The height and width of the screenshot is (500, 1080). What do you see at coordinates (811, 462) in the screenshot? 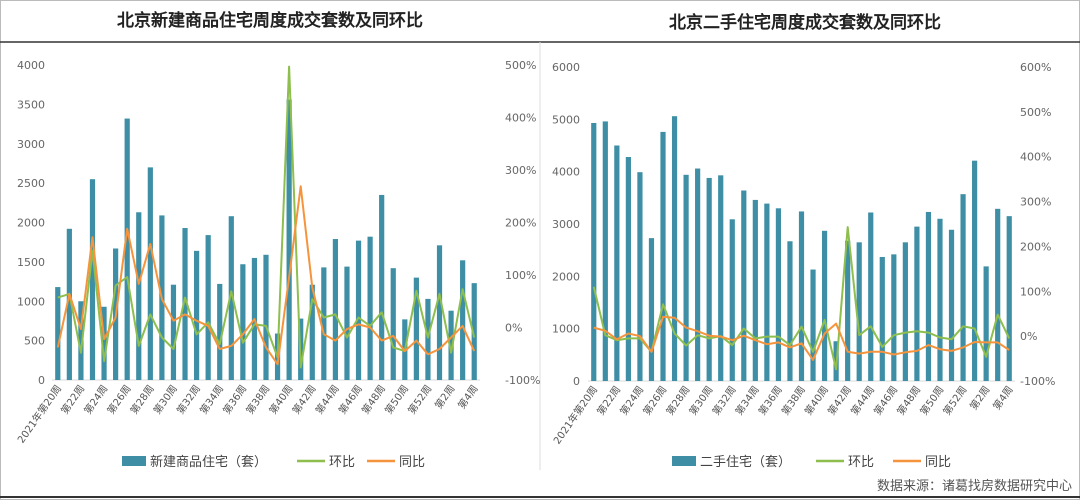
I see `legend-second-hand: 二手住宅（套） 环比 同比` at bounding box center [811, 462].